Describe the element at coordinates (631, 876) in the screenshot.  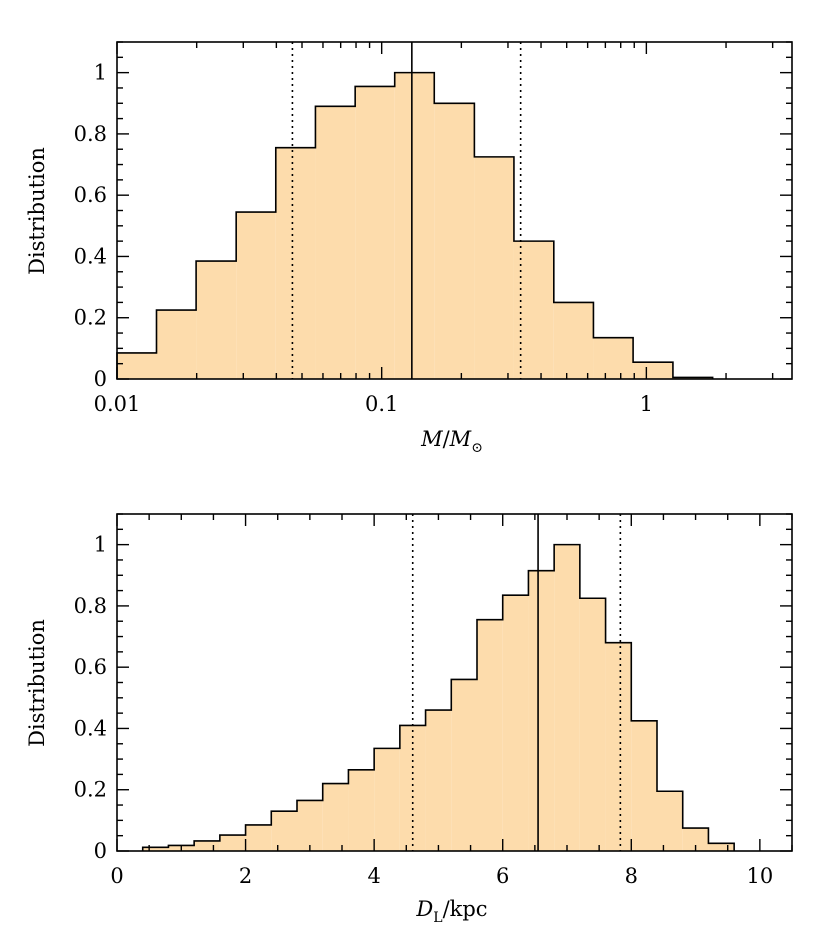
I see `distance-xtick-label: 8` at that location.